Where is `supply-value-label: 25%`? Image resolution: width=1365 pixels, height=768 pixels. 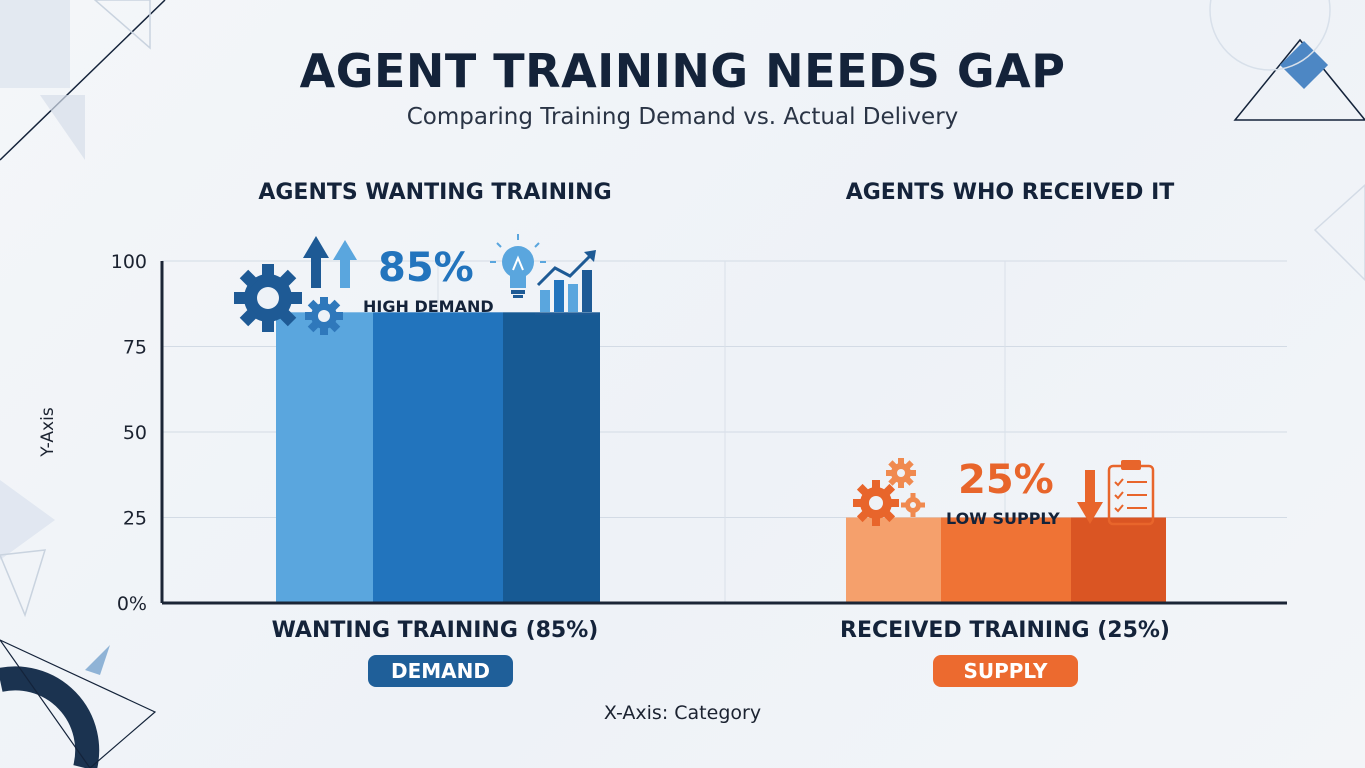 supply-value-label: 25% is located at coordinates (1006, 480).